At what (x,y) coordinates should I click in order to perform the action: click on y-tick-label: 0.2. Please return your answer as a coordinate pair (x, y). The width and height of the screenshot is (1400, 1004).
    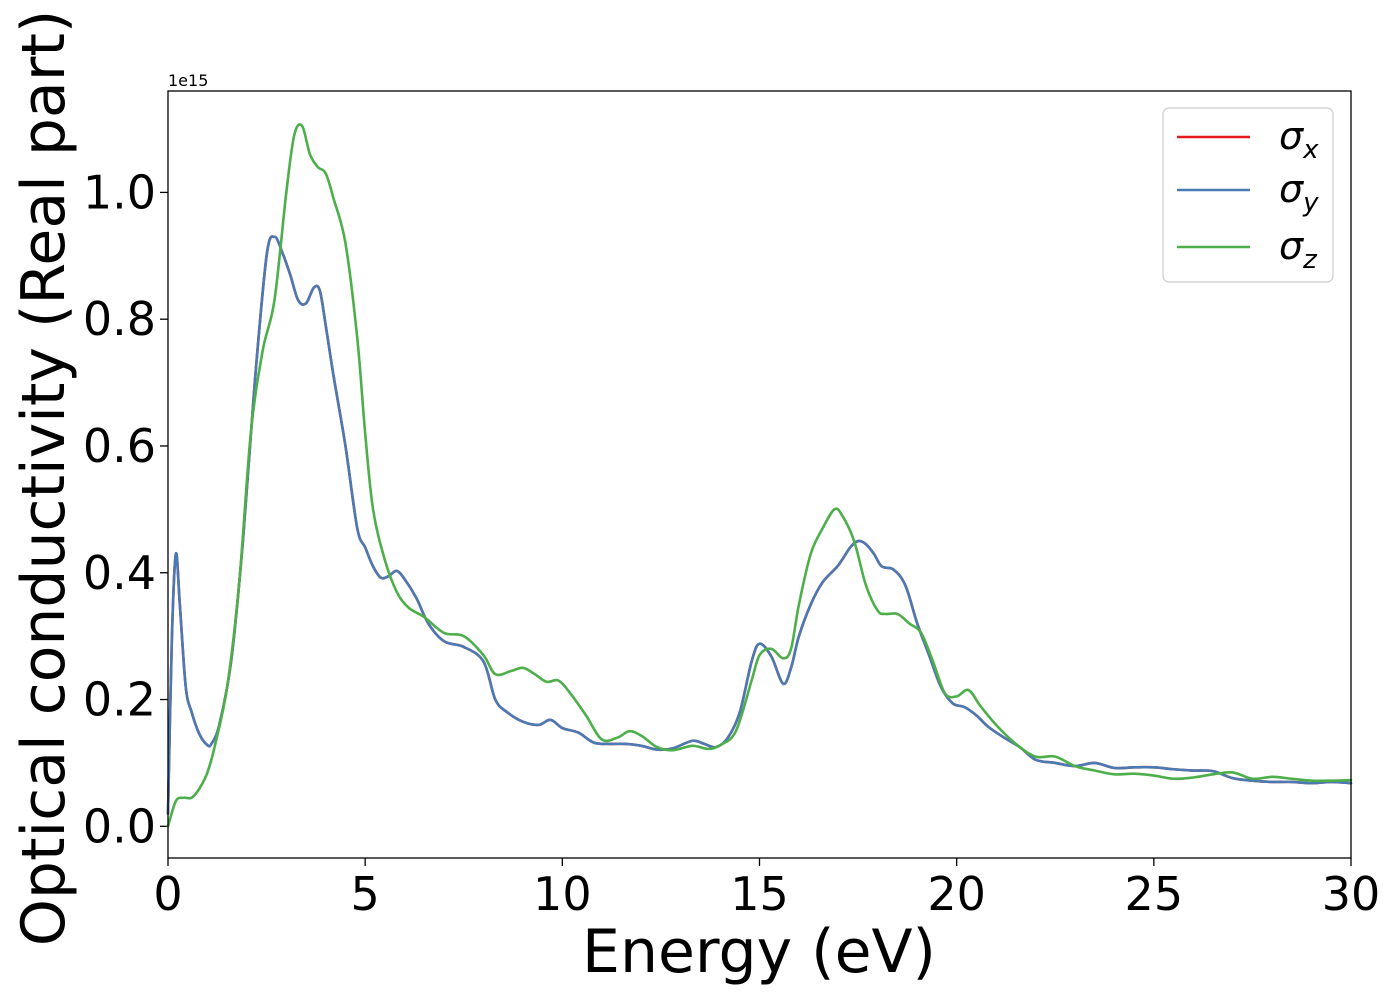
    Looking at the image, I should click on (119, 700).